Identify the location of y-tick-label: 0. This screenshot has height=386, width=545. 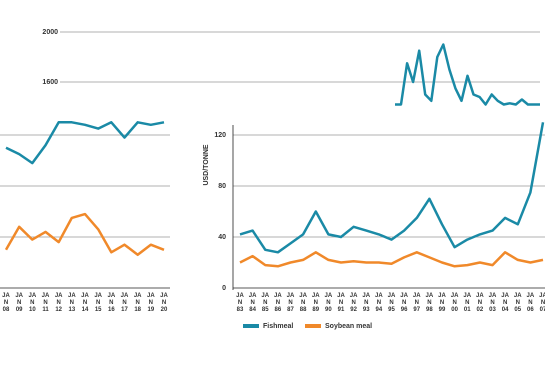
(224, 288).